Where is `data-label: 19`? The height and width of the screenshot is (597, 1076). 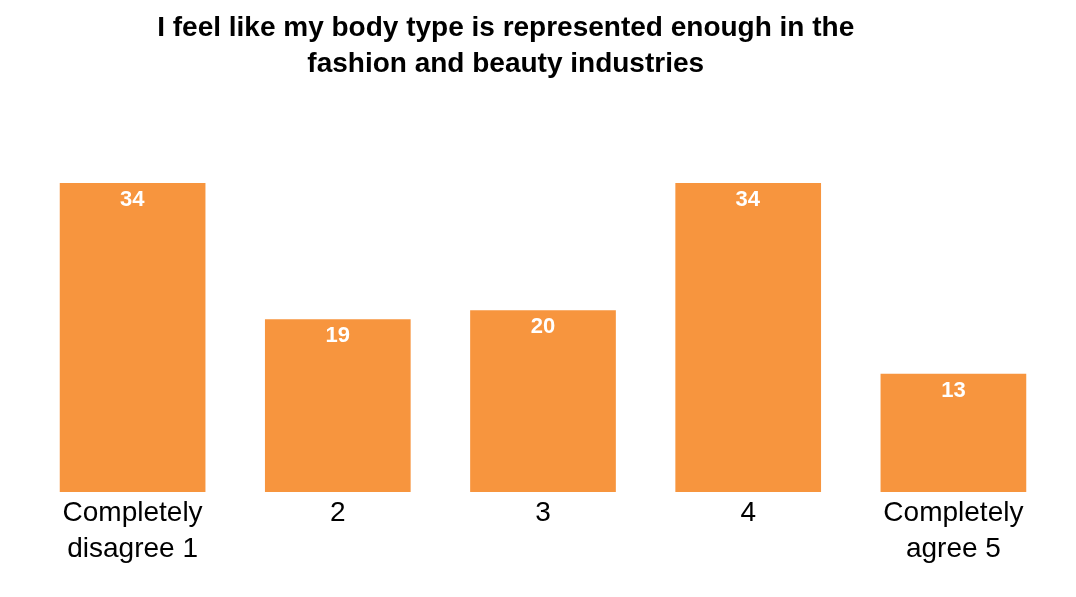
data-label: 19 is located at coordinates (338, 335).